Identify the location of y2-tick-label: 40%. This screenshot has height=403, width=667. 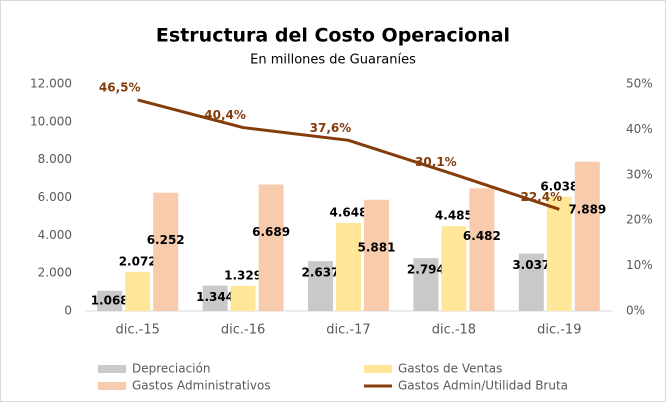
(639, 129).